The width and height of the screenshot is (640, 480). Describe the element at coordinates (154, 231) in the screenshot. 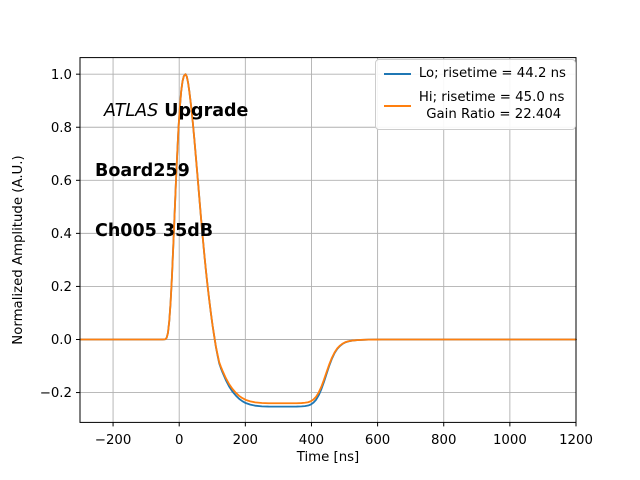

I see `annotation-line-3: Ch005 35dB` at that location.